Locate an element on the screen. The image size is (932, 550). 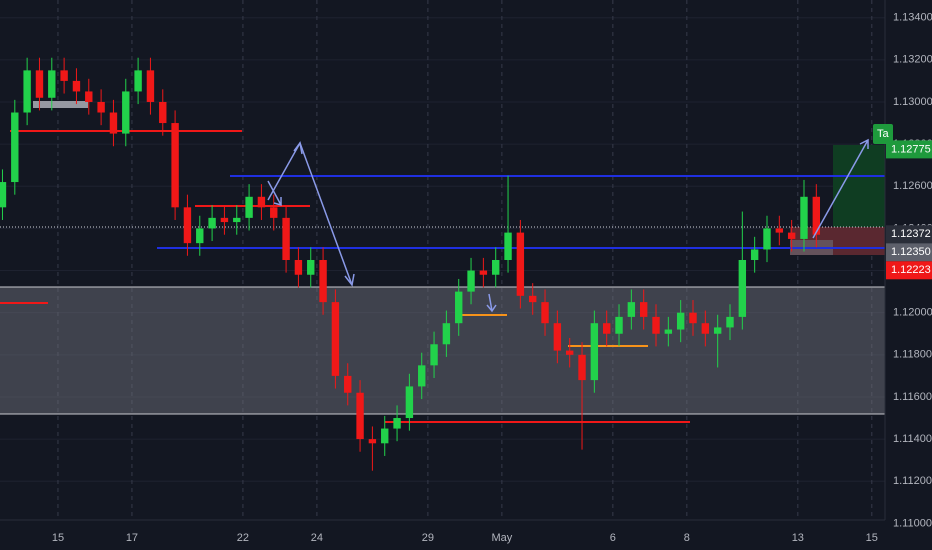
x-tick-label: 8 is located at coordinates (687, 538).